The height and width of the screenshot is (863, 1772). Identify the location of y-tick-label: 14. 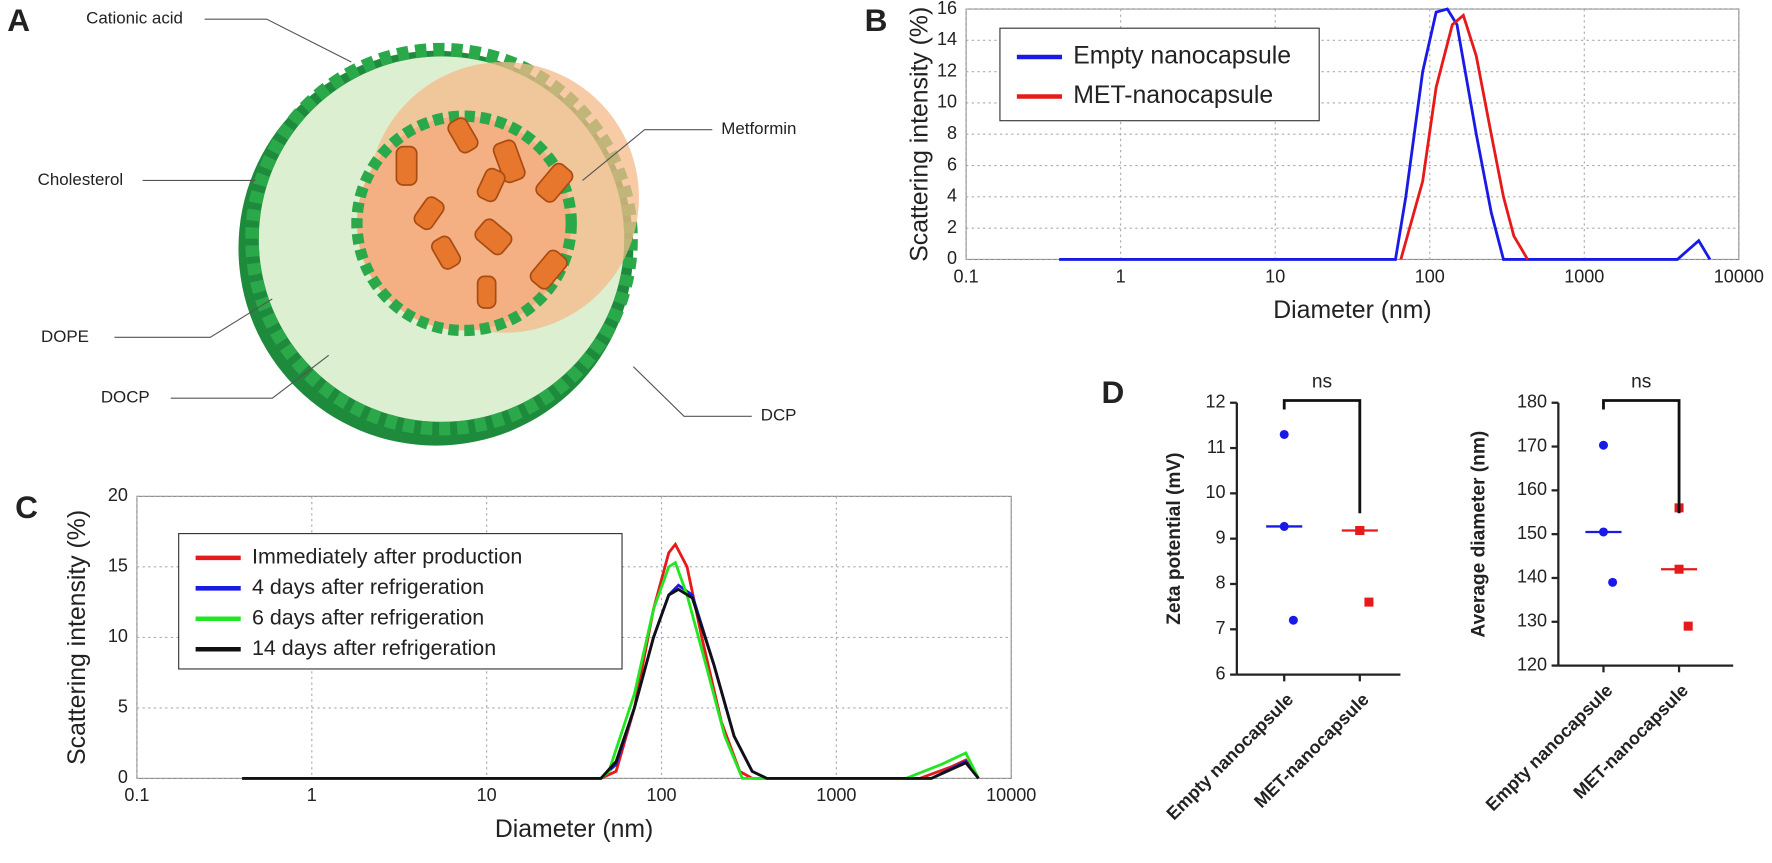
(947, 39).